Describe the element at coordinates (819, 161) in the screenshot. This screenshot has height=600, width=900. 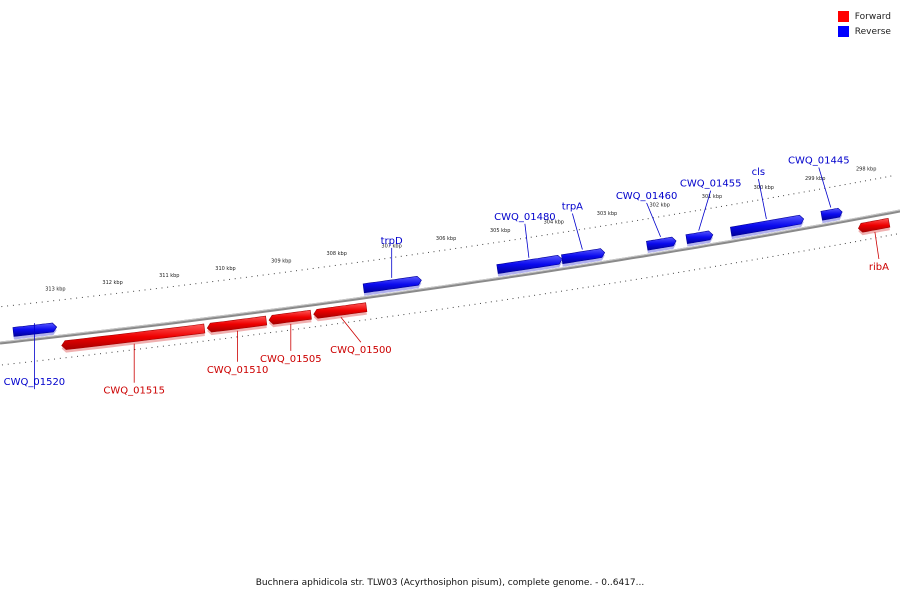
I see `gene-label-cwq-01445: CWQ_01445` at that location.